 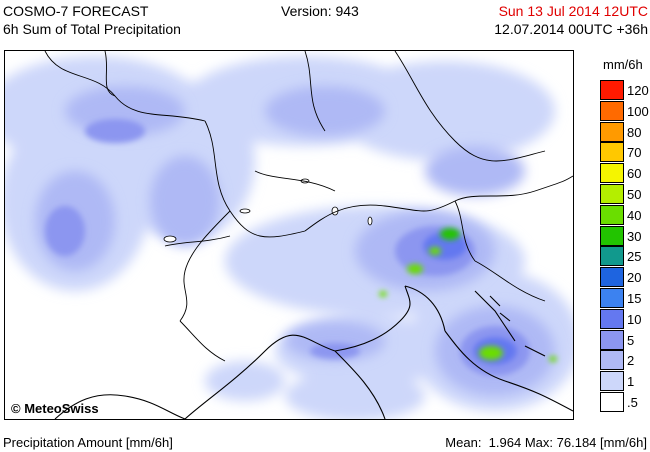 I want to click on copyright-label: © MeteoSwiss, so click(x=55, y=408).